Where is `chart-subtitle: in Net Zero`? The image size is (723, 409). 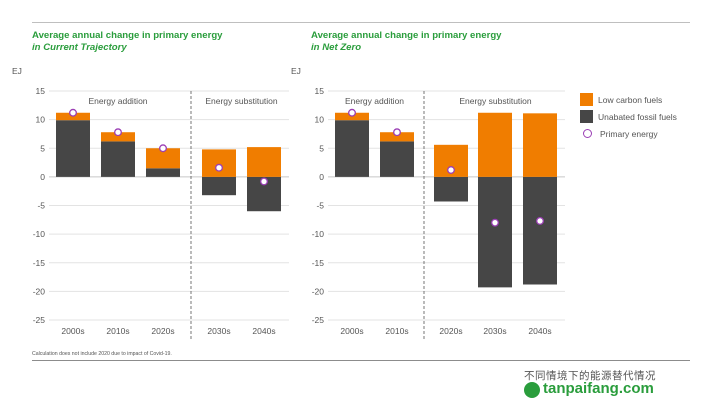 chart-subtitle: in Net Zero is located at coordinates (336, 47).